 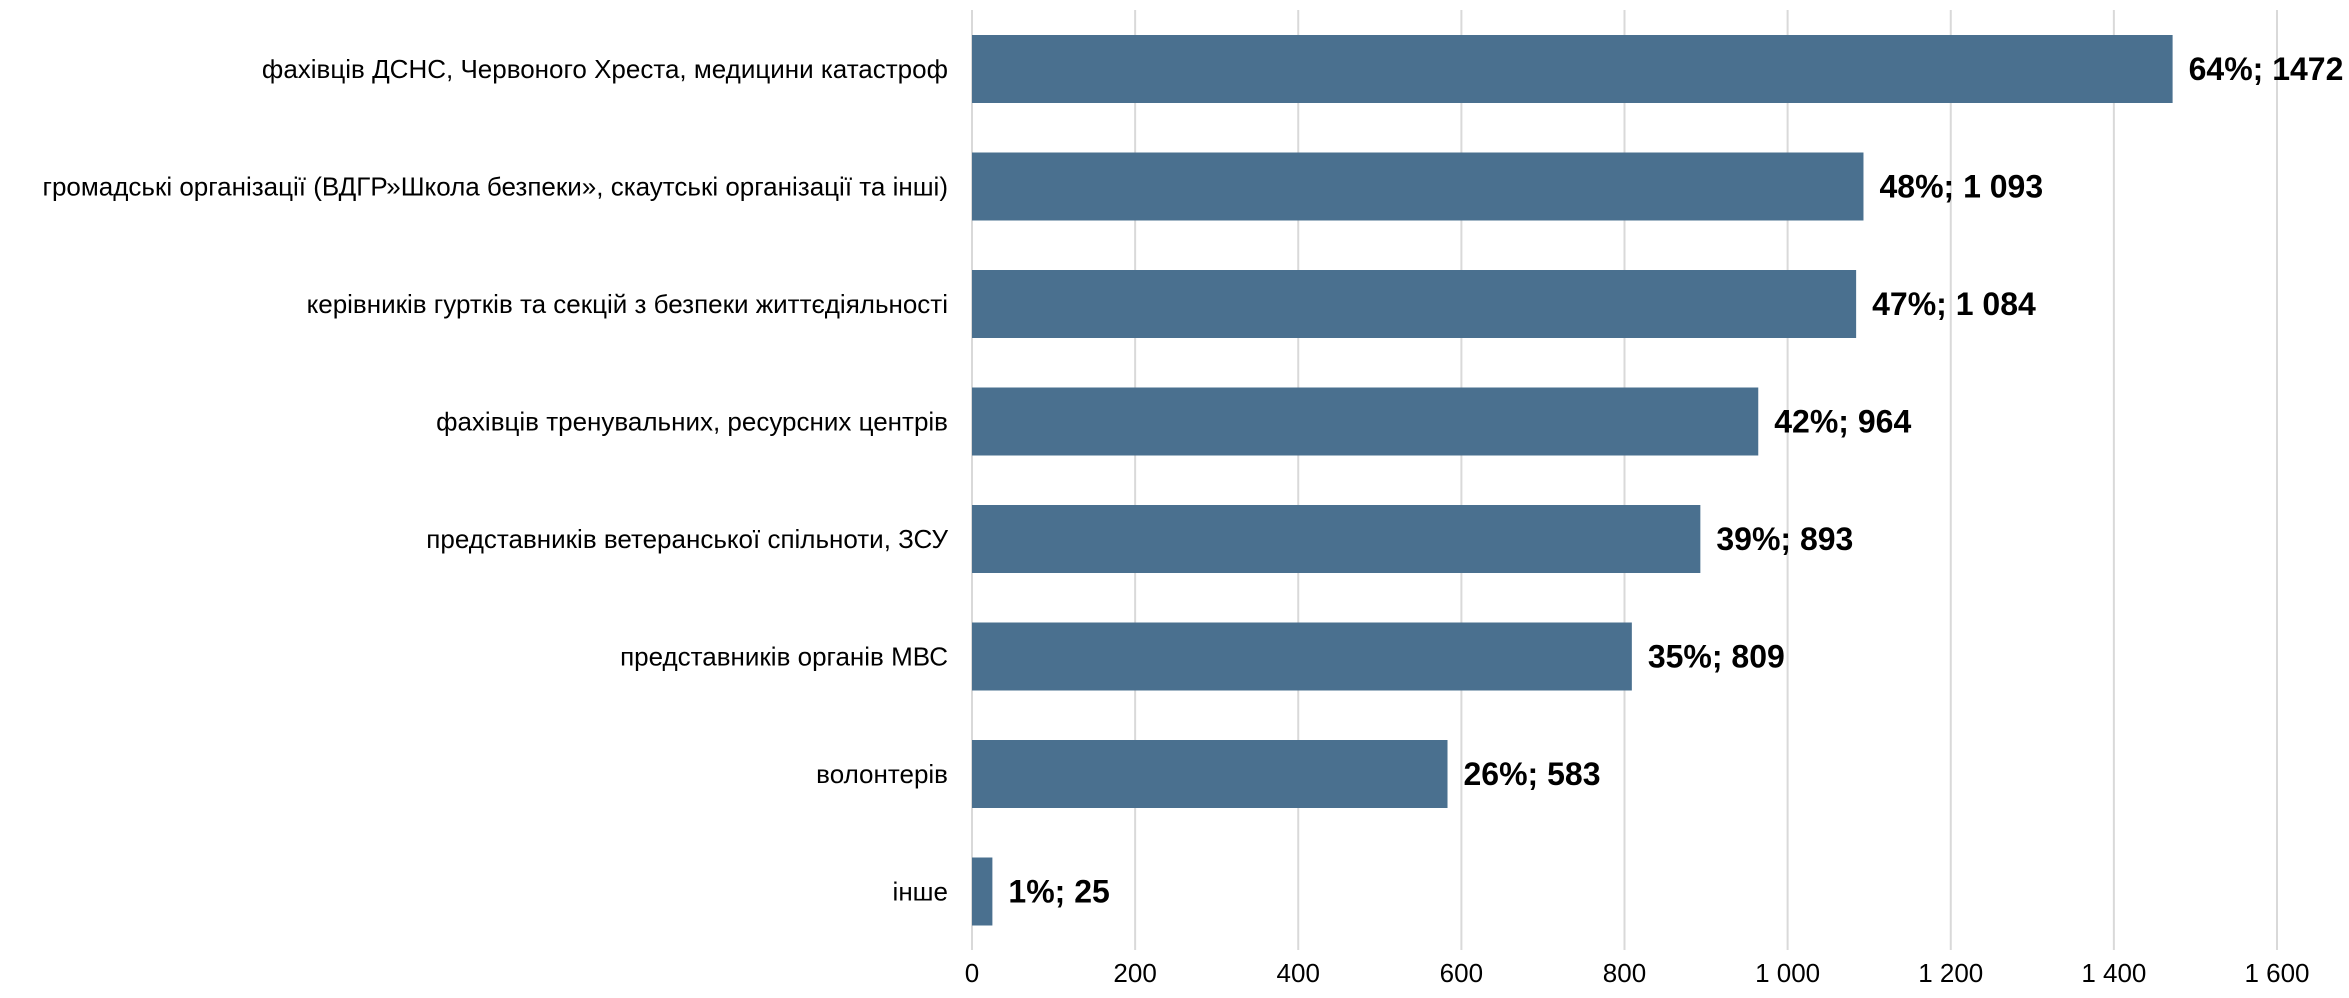 What do you see at coordinates (1784, 539) in the screenshot?
I see `data-label-4: 39%; 893` at bounding box center [1784, 539].